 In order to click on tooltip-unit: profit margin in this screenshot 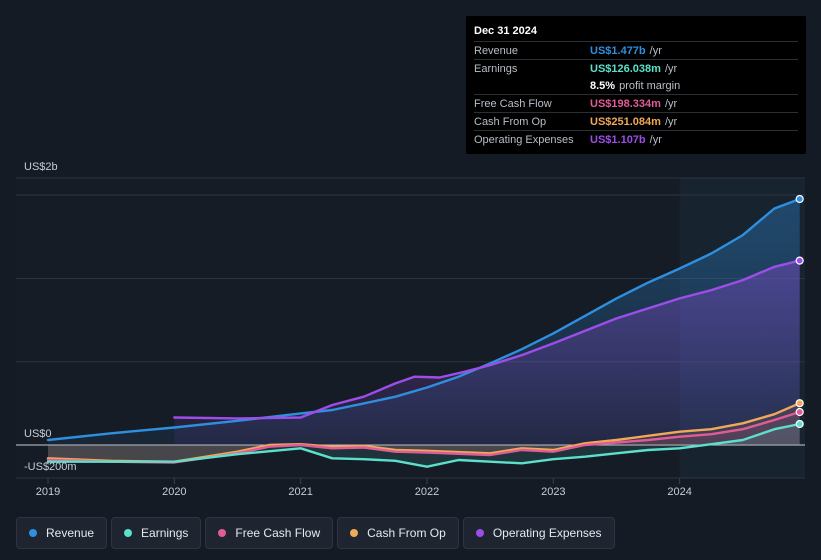, I will do `click(650, 85)`.